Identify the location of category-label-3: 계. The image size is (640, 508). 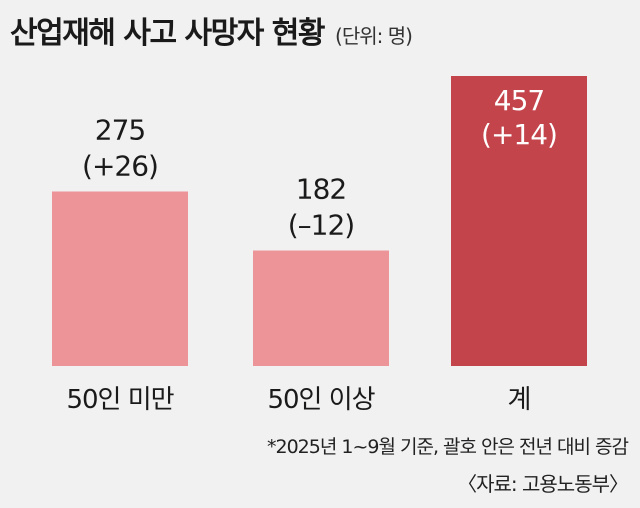
(519, 400).